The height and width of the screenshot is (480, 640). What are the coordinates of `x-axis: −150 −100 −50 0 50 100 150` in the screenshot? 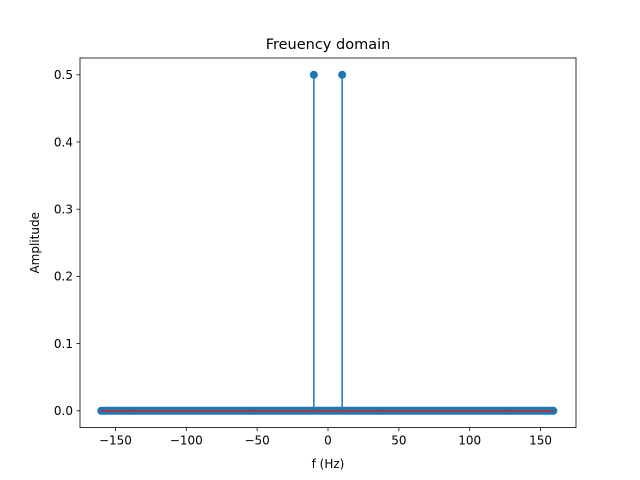 It's located at (325, 437).